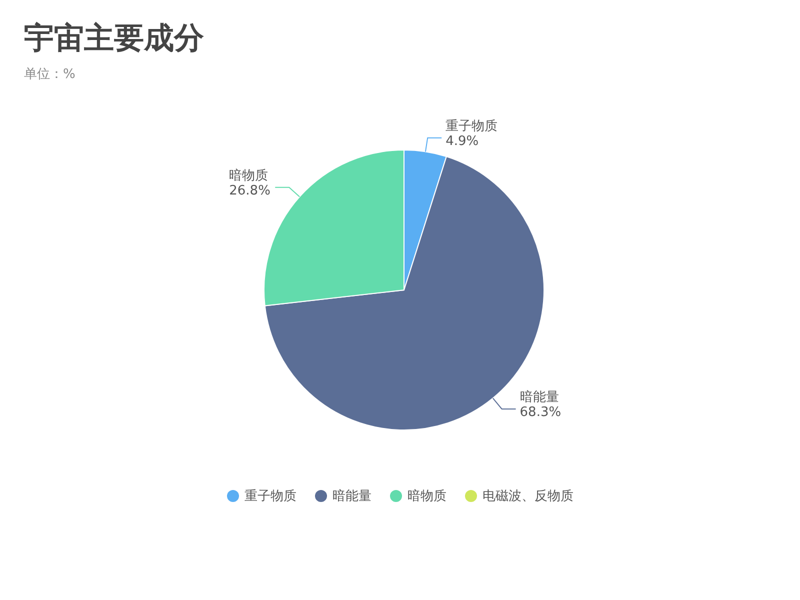 This screenshot has width=800, height=600. I want to click on slice-label: 暗物质, so click(248, 176).